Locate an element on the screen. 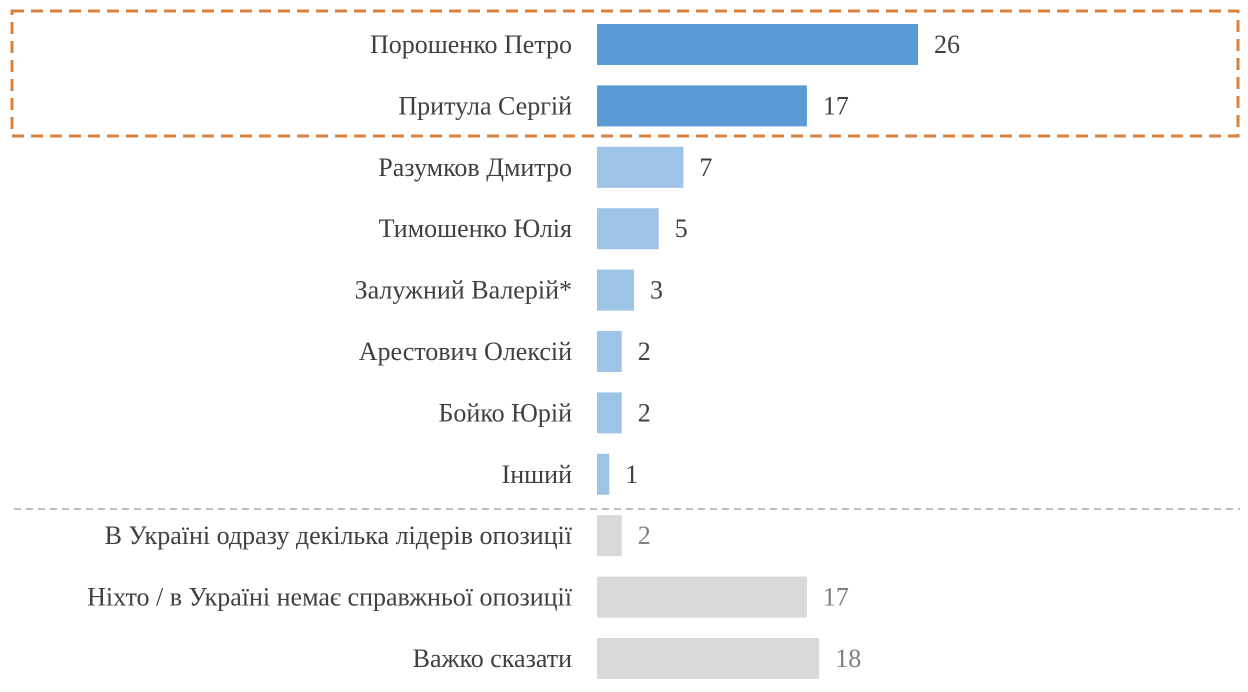 The height and width of the screenshot is (692, 1248). value-label-4: 5 is located at coordinates (681, 228).